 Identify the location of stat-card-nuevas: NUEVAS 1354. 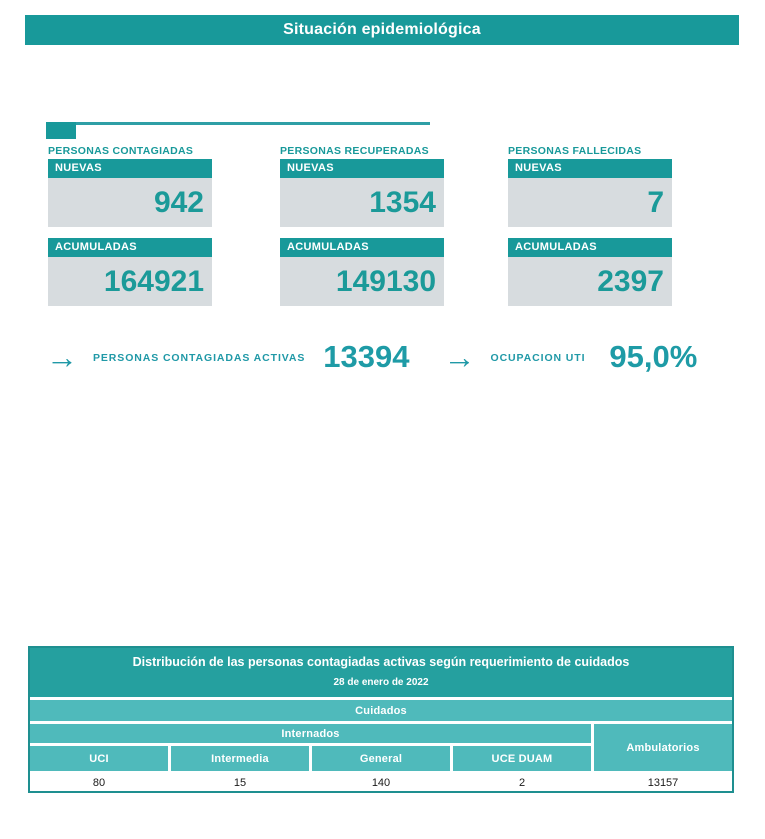
(362, 193).